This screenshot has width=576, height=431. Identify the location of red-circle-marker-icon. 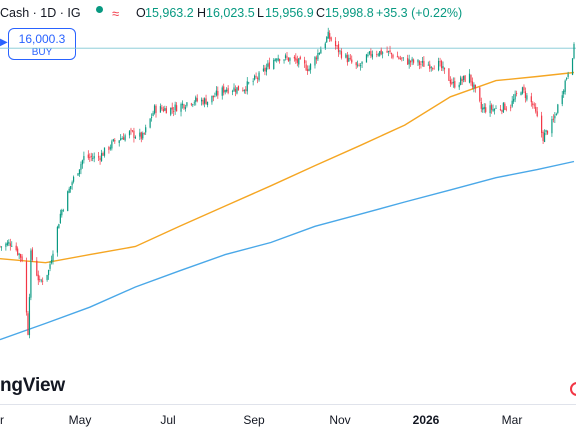
(573, 389).